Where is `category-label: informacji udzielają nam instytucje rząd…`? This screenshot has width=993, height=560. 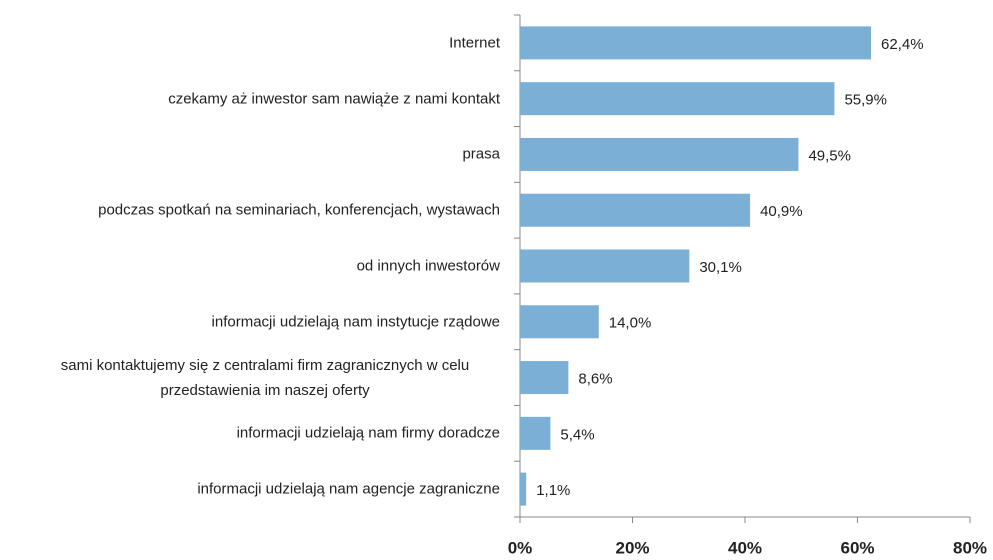 category-label: informacji udzielają nam instytucje rząd… is located at coordinates (355, 322).